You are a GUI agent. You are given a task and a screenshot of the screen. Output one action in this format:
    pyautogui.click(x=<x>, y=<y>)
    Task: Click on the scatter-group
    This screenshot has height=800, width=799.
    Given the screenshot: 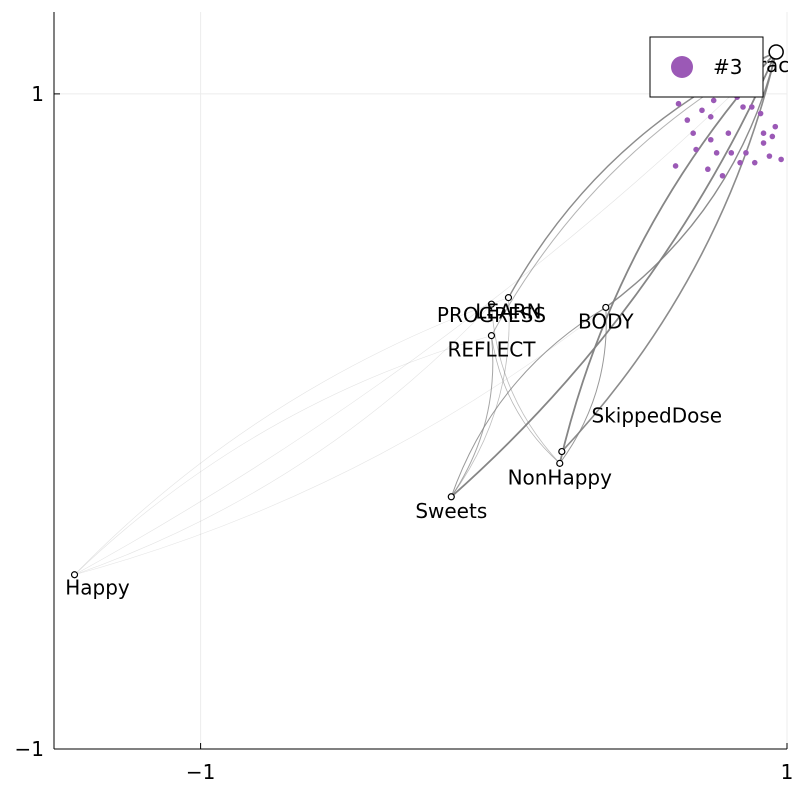 What is the action you would take?
    pyautogui.click(x=728, y=135)
    